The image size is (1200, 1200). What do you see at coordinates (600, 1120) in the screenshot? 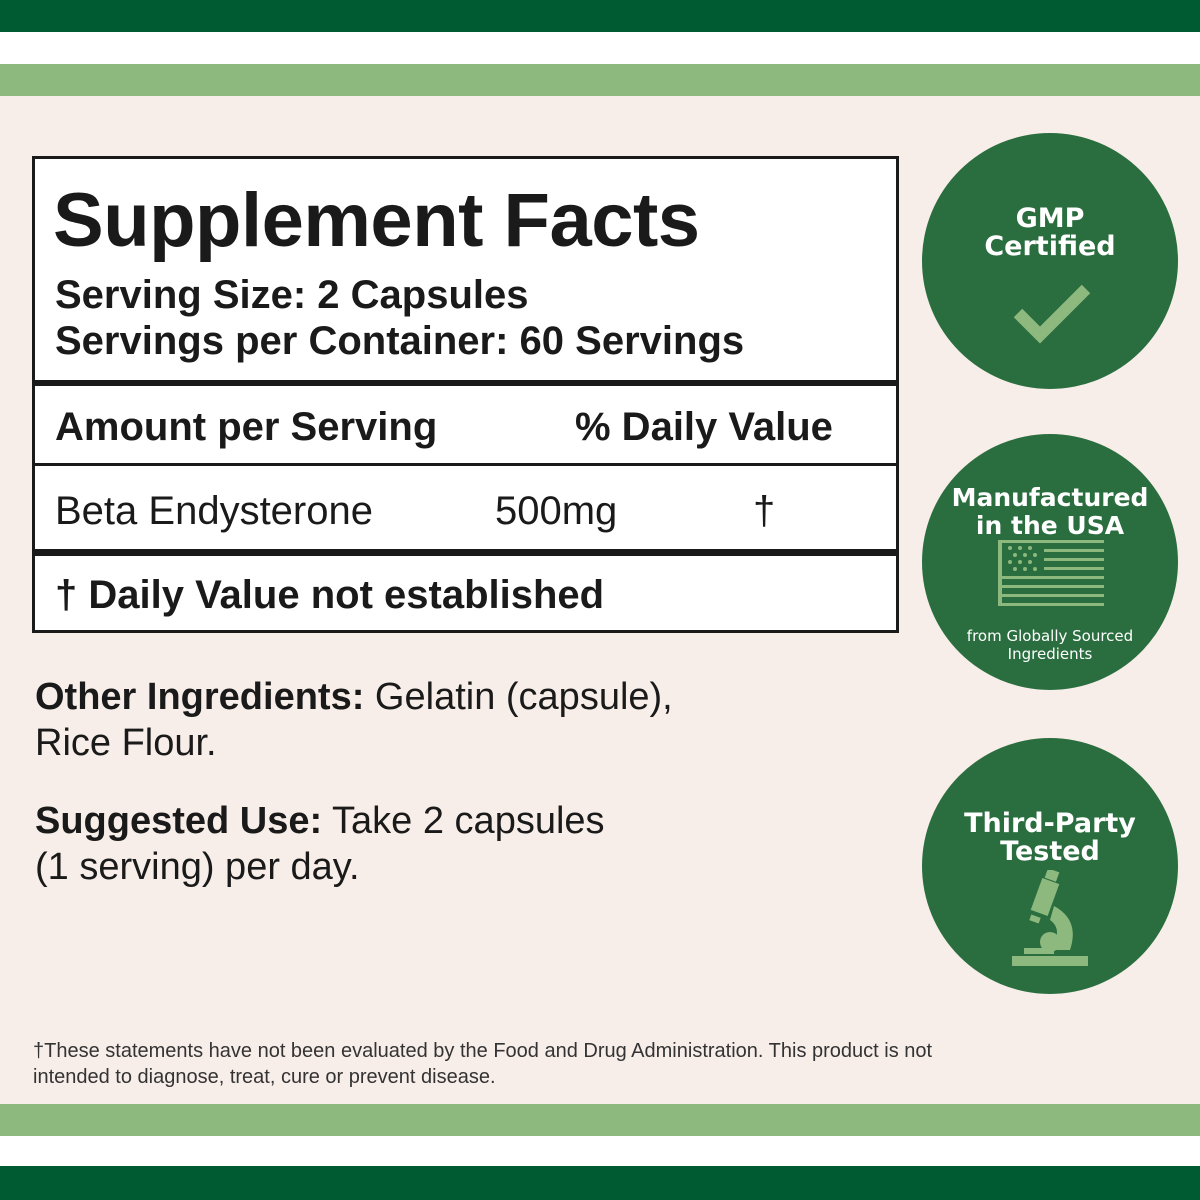
I see `bottom-light-band` at bounding box center [600, 1120].